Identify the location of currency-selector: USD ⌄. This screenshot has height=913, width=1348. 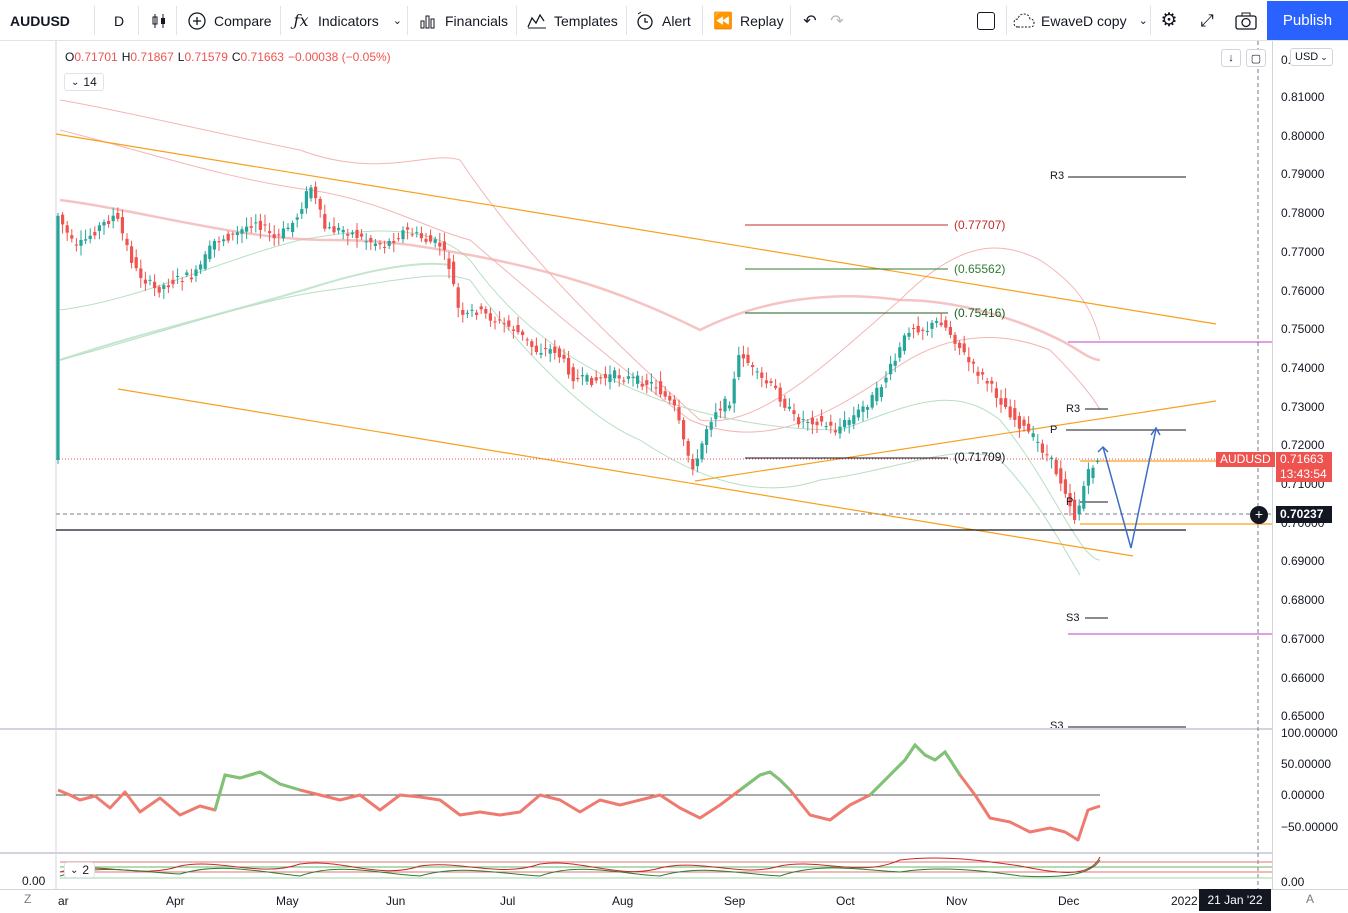
(1311, 57).